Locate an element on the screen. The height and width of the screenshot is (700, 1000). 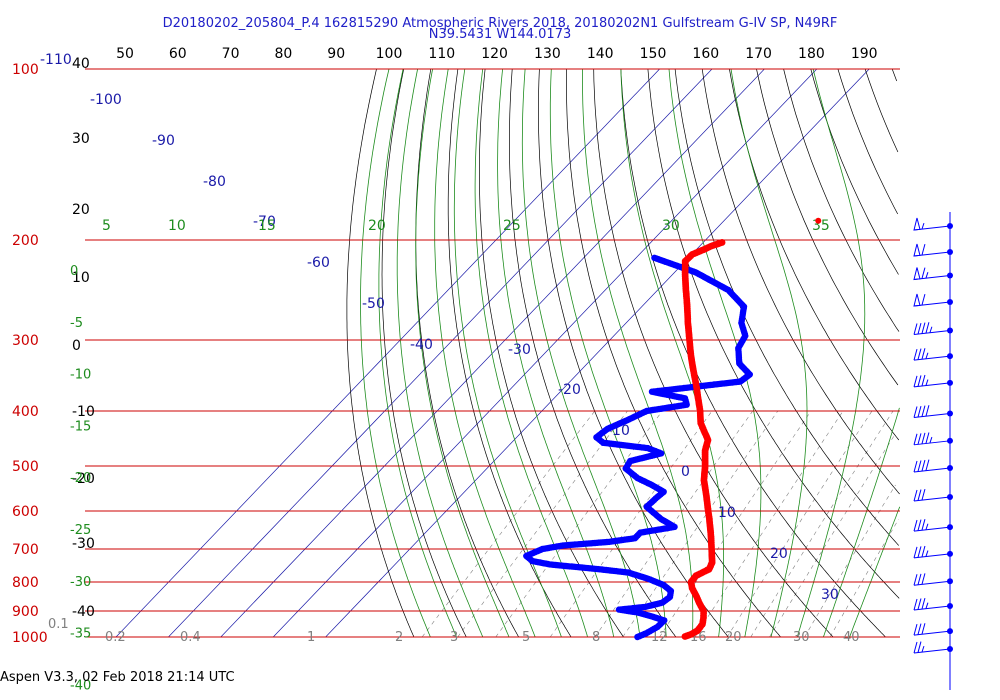
isotherm-label: -20 is located at coordinates (569, 390).